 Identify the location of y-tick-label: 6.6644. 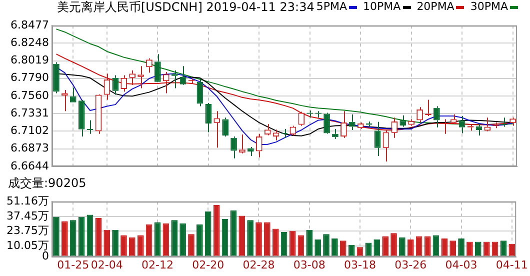
(29, 165).